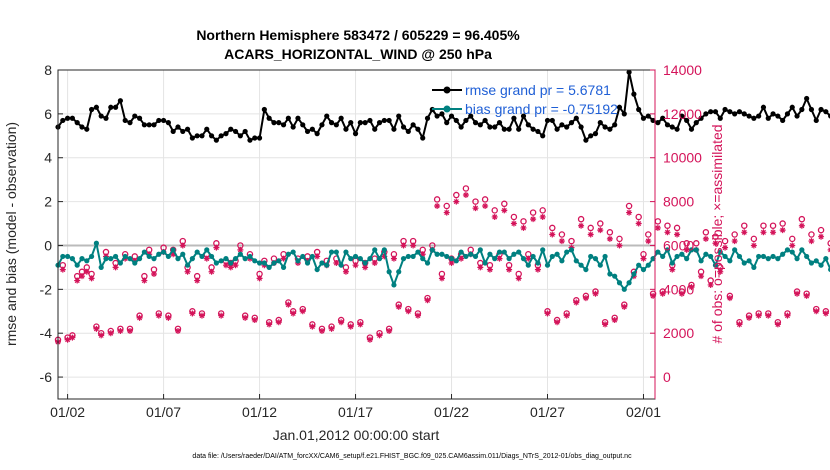 Image resolution: width=830 pixels, height=470 pixels. Describe the element at coordinates (48, 158) in the screenshot. I see `y-left-tick-label-2: 4` at that location.